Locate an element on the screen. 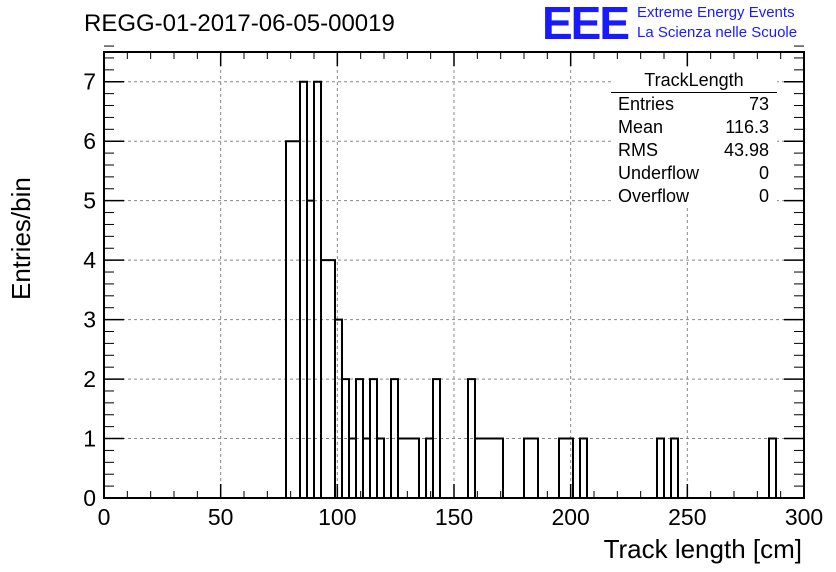  stats-label: Overflow is located at coordinates (654, 196).